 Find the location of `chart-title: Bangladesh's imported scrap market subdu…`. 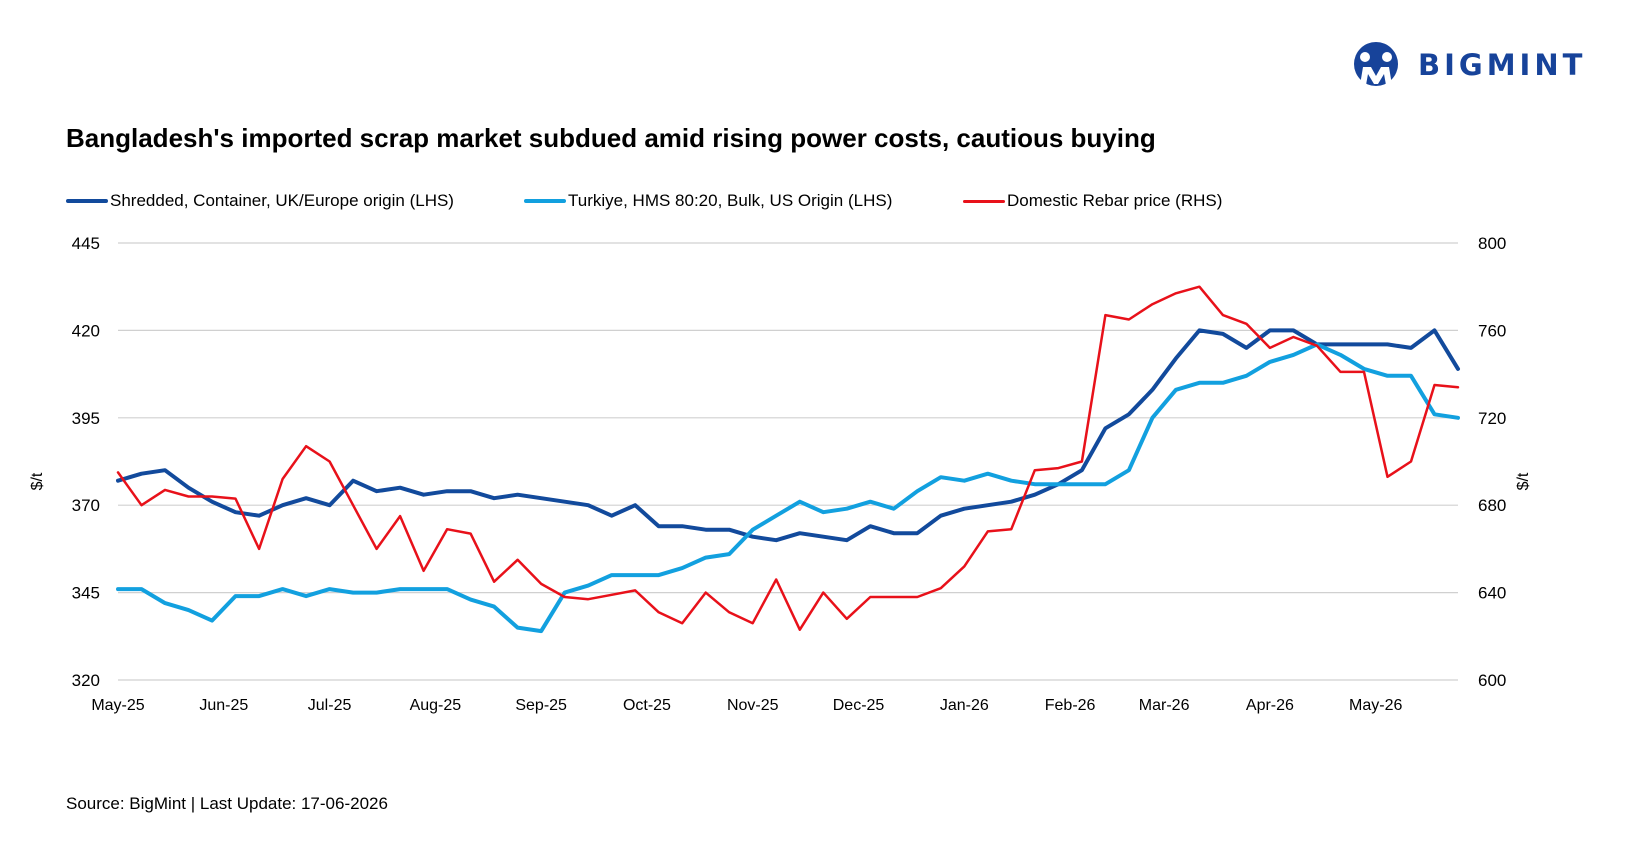

chart-title: Bangladesh's imported scrap market subdu… is located at coordinates (611, 138).